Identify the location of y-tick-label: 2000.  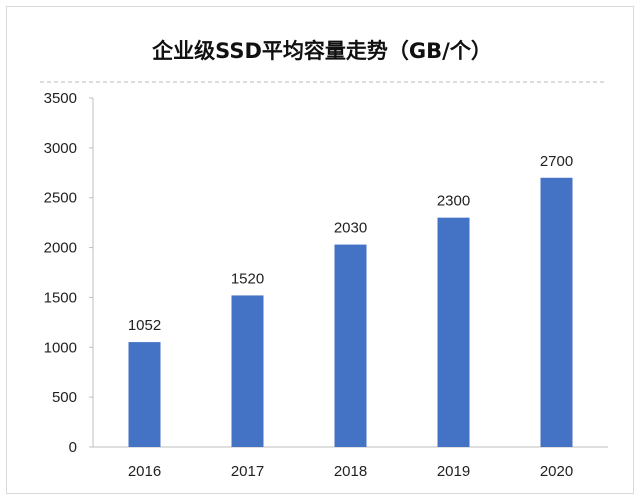
(60, 248).